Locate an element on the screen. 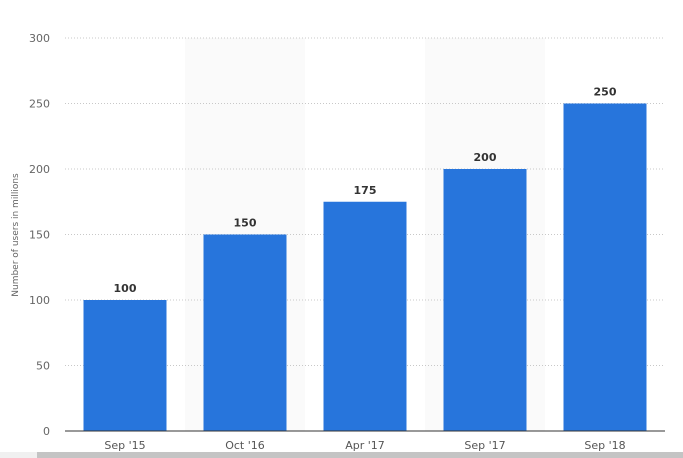 Image resolution: width=683 pixels, height=458 pixels. data-label: 200 is located at coordinates (485, 157).